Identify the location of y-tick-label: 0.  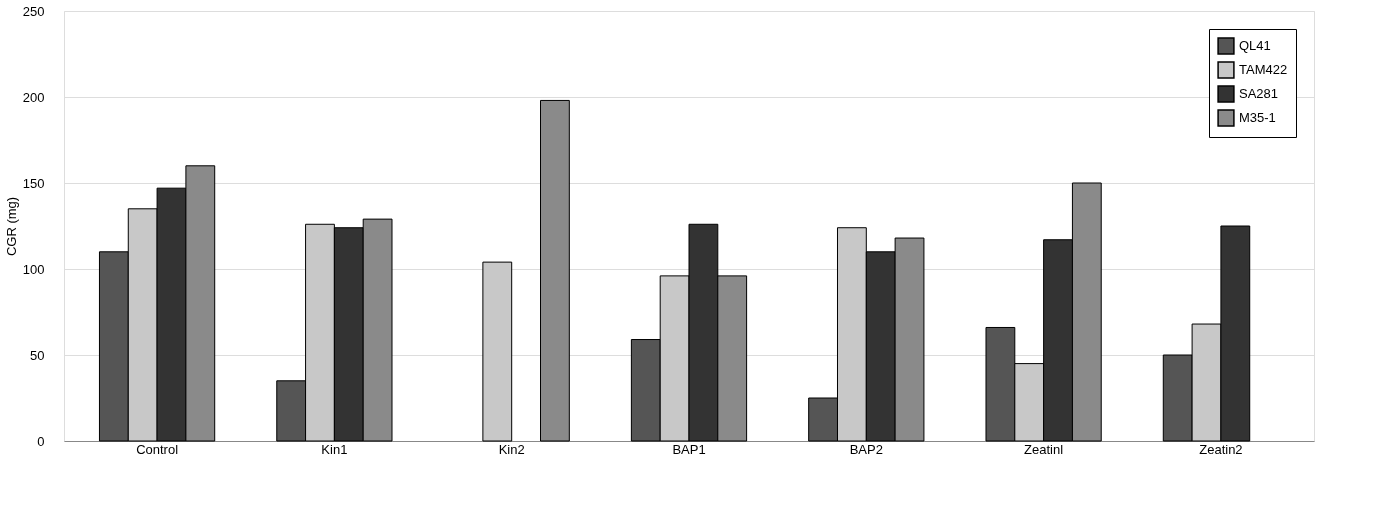
(41, 441).